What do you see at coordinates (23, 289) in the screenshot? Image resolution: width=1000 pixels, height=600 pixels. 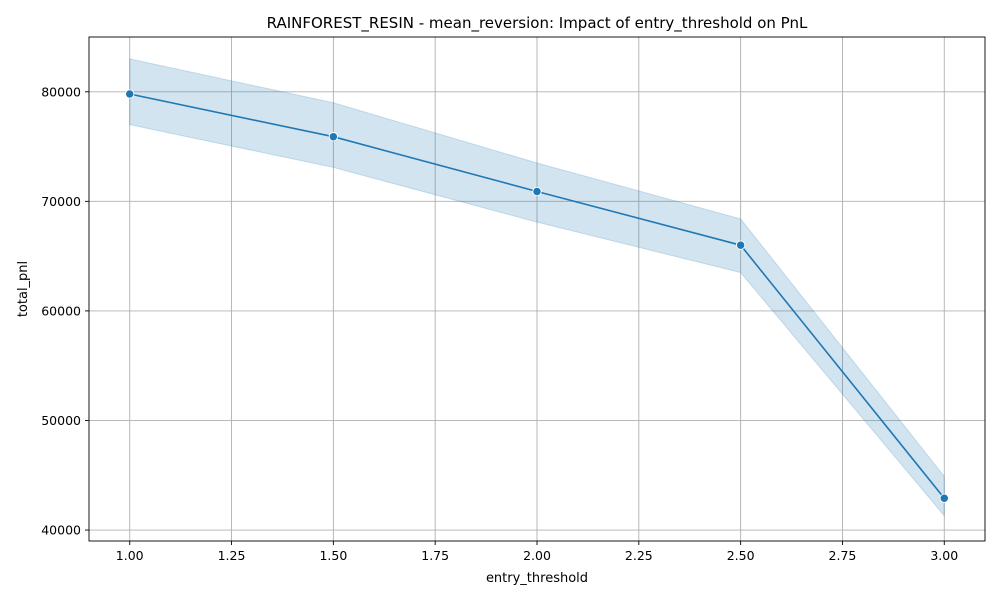 I see `y-axis-label: total_pnl` at bounding box center [23, 289].